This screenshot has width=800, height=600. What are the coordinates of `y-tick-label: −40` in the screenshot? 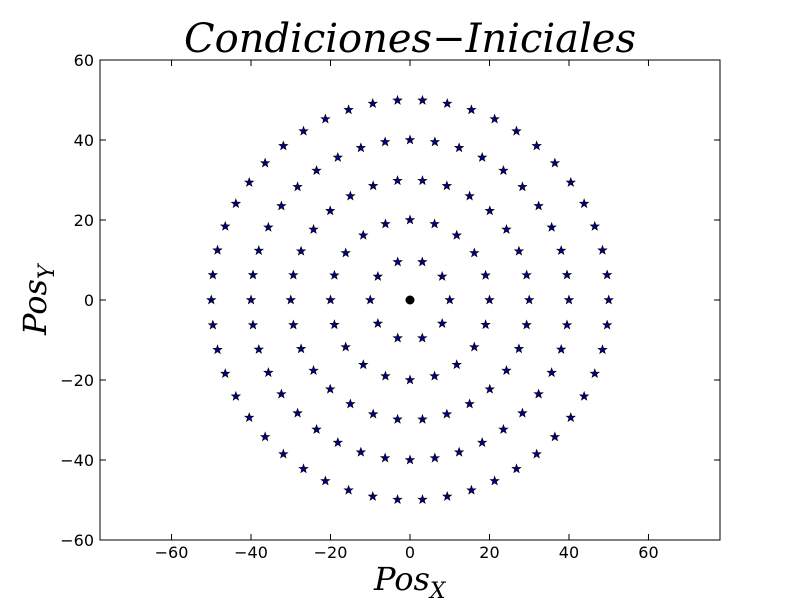 It's located at (77, 460).